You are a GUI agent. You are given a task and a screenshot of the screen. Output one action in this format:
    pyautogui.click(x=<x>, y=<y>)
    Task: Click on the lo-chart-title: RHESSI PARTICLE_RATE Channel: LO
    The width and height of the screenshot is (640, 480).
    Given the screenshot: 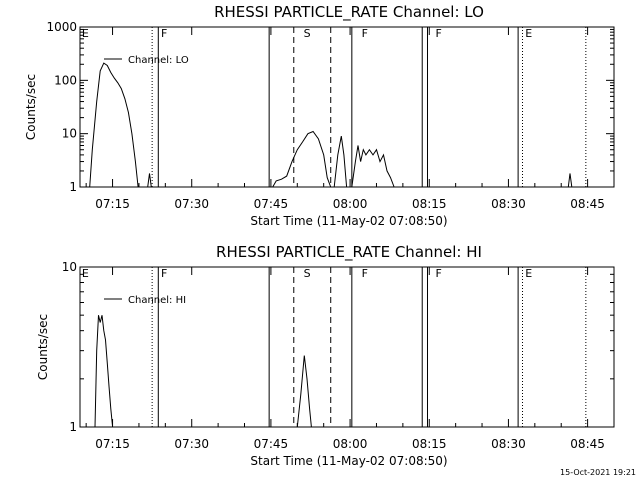 What is the action you would take?
    pyautogui.click(x=349, y=12)
    